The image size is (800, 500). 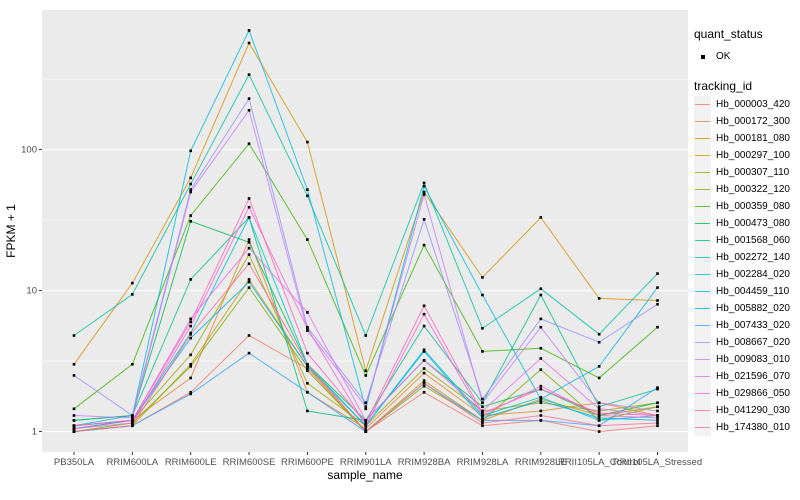 I want to click on legend-key-ok, so click(x=702, y=56).